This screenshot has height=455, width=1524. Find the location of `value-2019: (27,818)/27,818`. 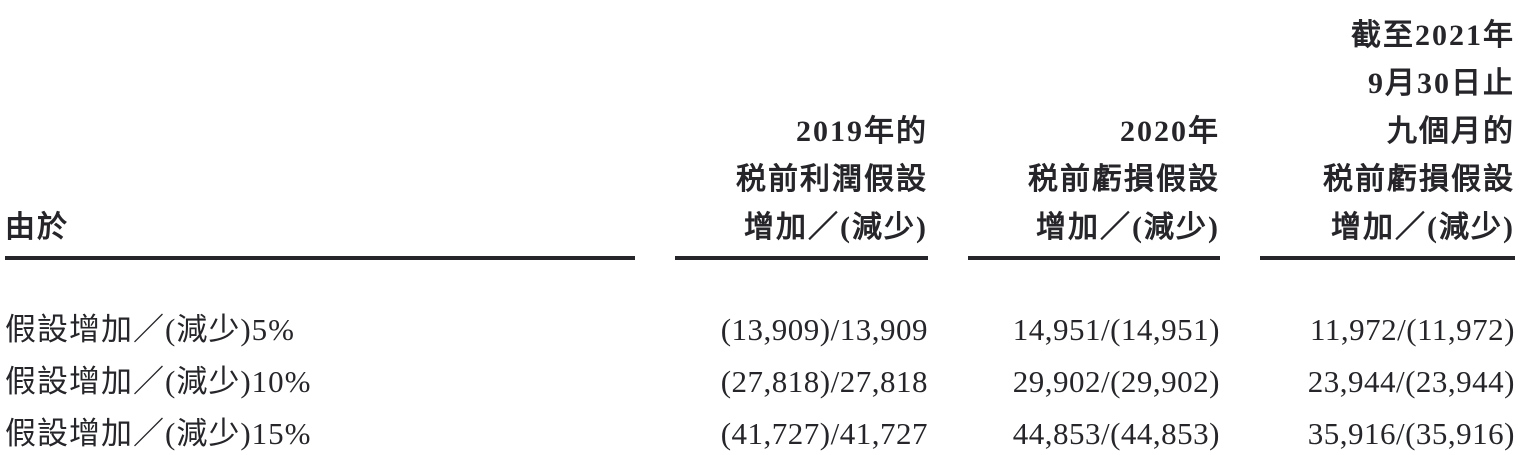

value-2019: (27,818)/27,818 is located at coordinates (824, 381).